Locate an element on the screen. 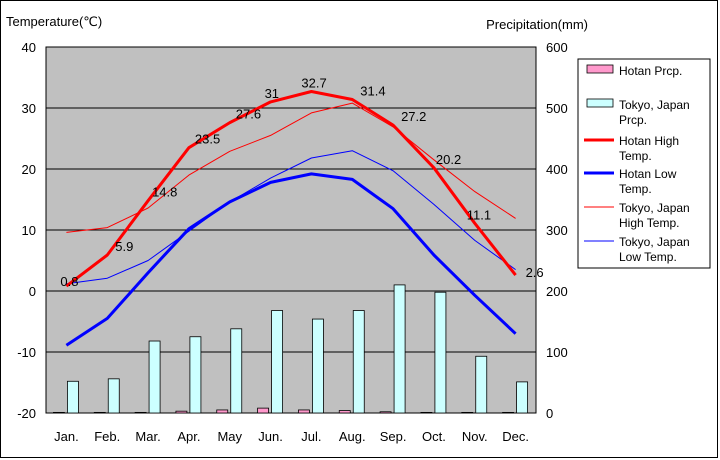 The height and width of the screenshot is (460, 720). legend-hotan-low-label: Hotan Low is located at coordinates (648, 174).